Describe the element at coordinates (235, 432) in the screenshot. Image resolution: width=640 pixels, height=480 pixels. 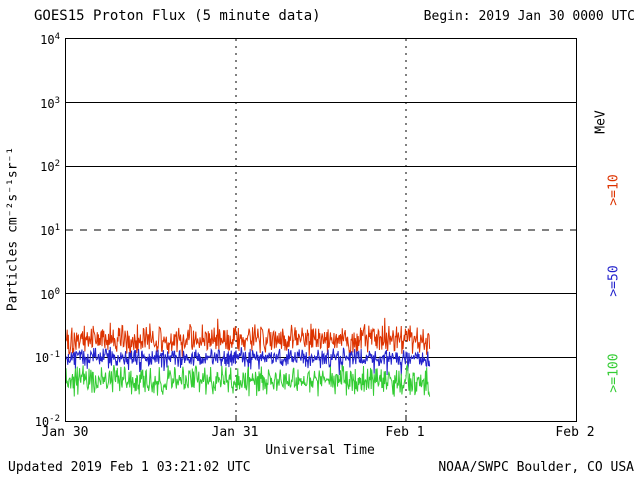
I see `x-tick-label: Jan 31` at that location.